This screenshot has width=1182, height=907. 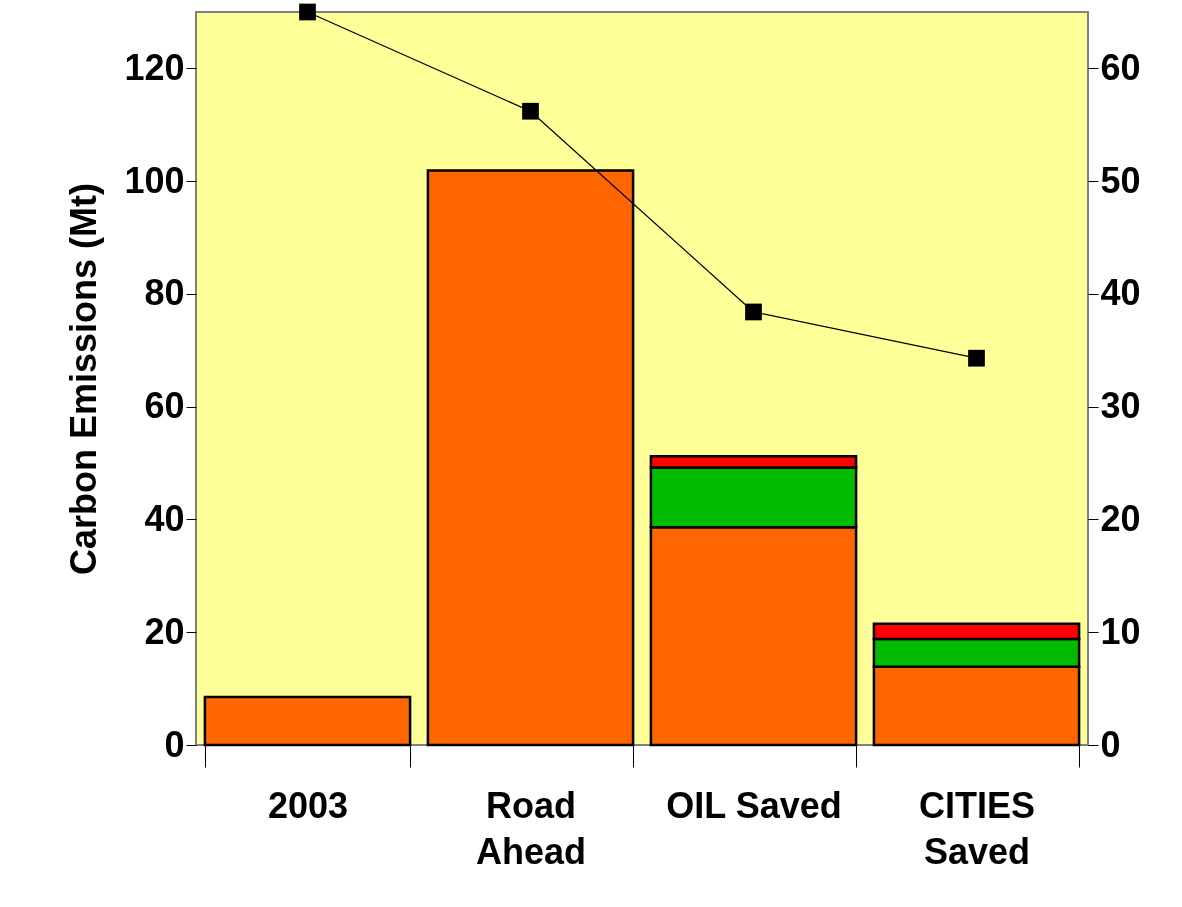 I want to click on y-tick-label: 80, so click(x=164, y=293).